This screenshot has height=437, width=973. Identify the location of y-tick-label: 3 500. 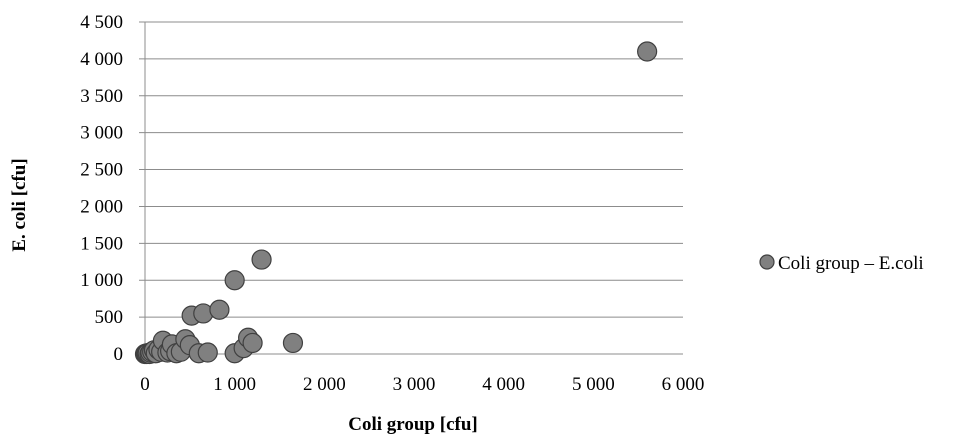
(101, 96).